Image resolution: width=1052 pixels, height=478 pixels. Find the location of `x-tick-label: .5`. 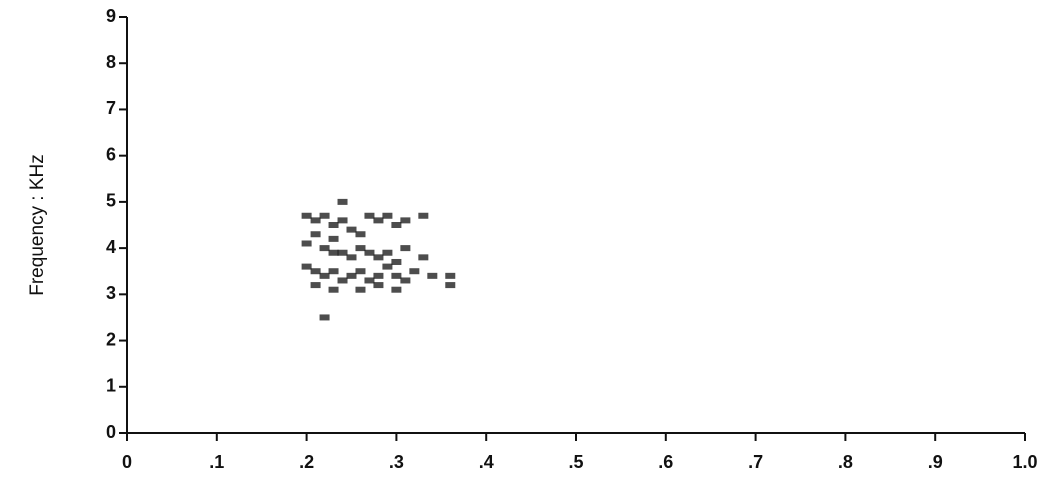

x-tick-label: .5 is located at coordinates (575, 462).